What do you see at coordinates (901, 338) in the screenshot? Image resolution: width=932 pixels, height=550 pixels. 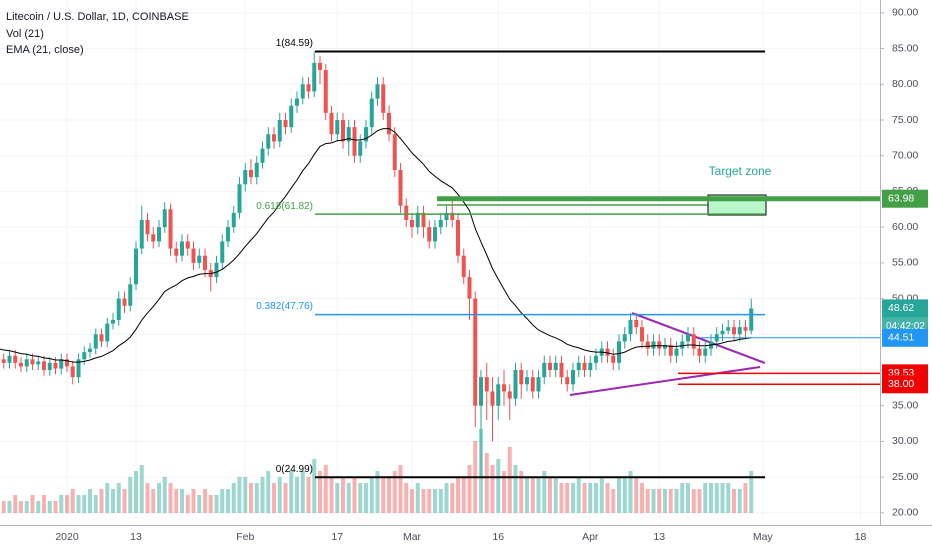 I see `price-badge-label: 44.51` at bounding box center [901, 338].